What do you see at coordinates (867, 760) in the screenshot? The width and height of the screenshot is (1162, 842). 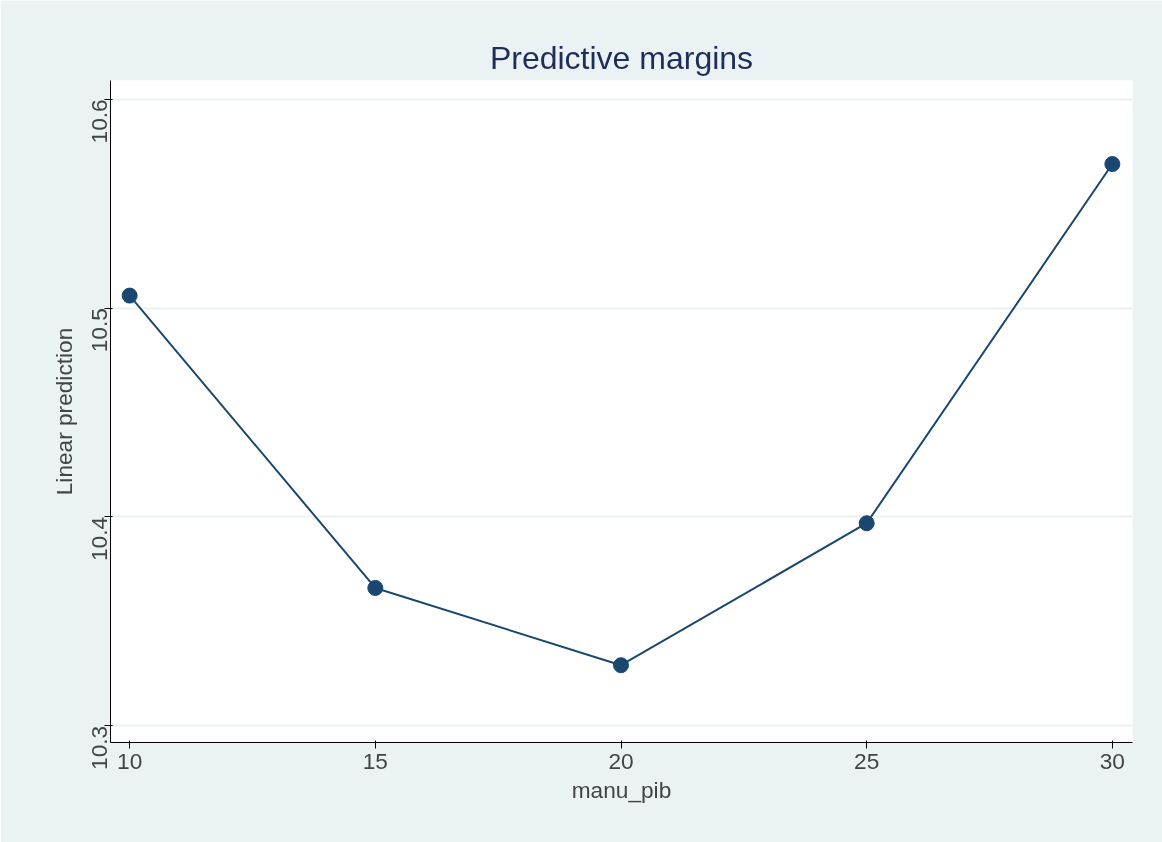 I see `x-tick-label: 25` at bounding box center [867, 760].